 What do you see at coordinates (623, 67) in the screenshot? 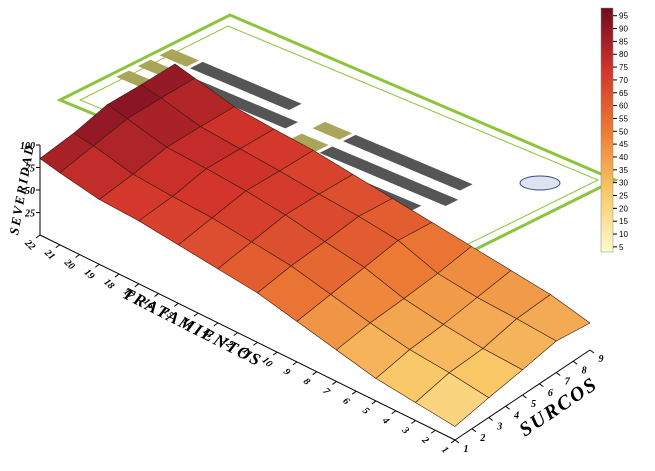
I see `colorbar-label: 75` at bounding box center [623, 67].